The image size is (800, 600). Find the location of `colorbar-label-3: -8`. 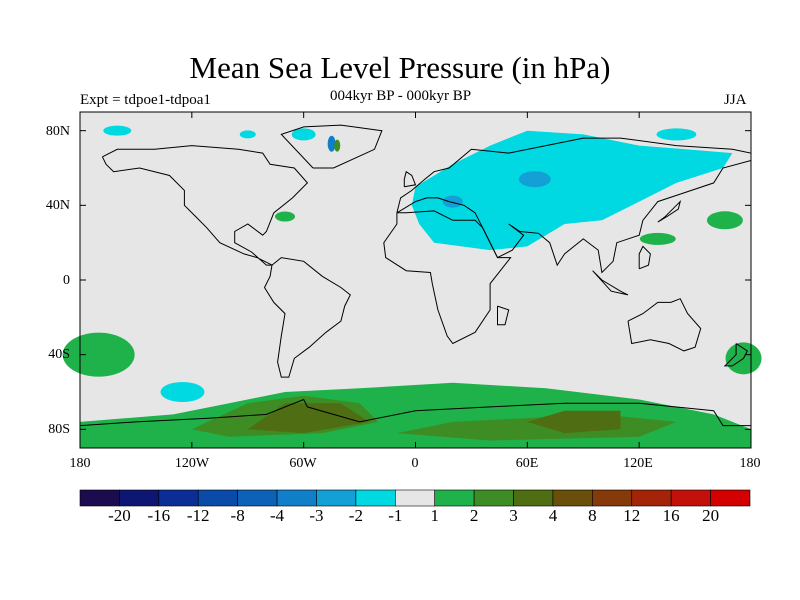

colorbar-label-3: -8 is located at coordinates (237, 515).